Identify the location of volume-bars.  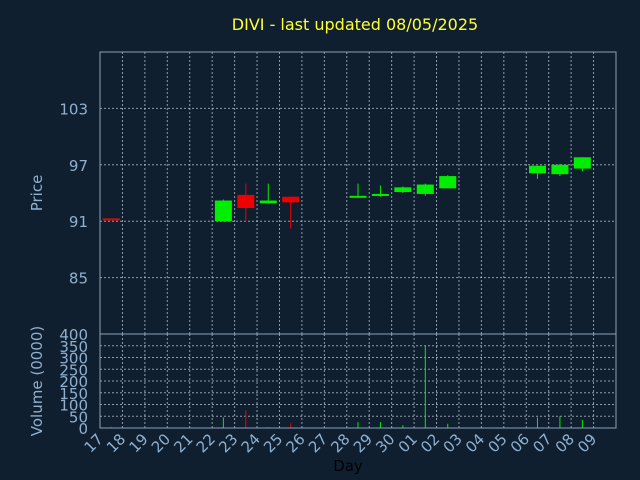
(346, 386).